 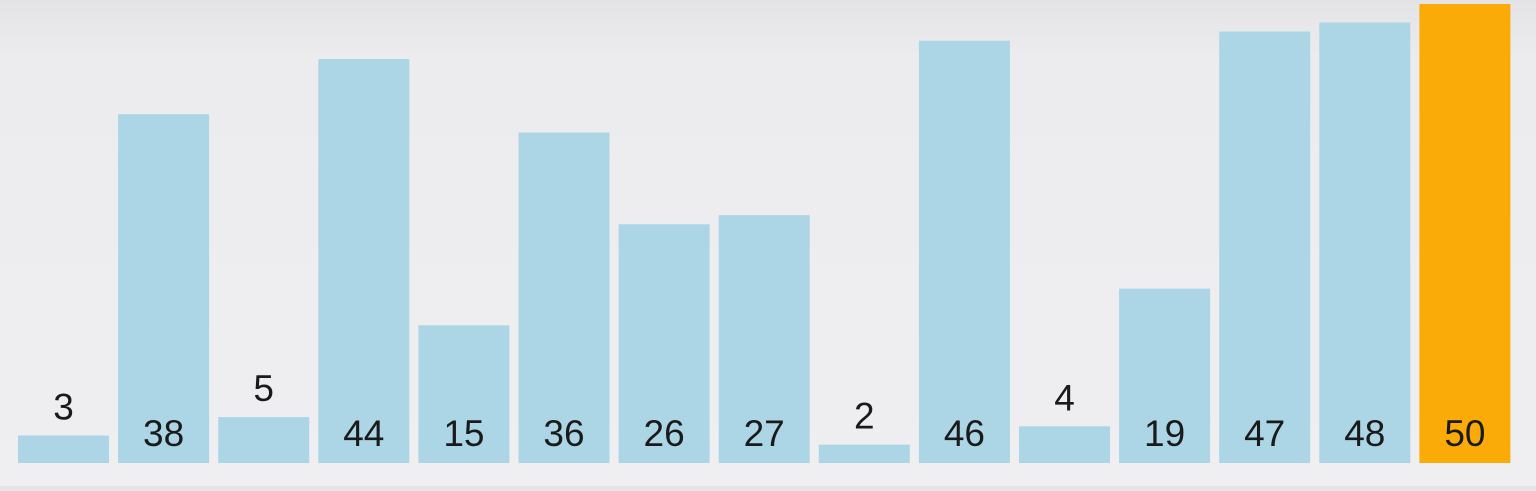 I want to click on bar-label-9: 2, so click(x=864, y=416).